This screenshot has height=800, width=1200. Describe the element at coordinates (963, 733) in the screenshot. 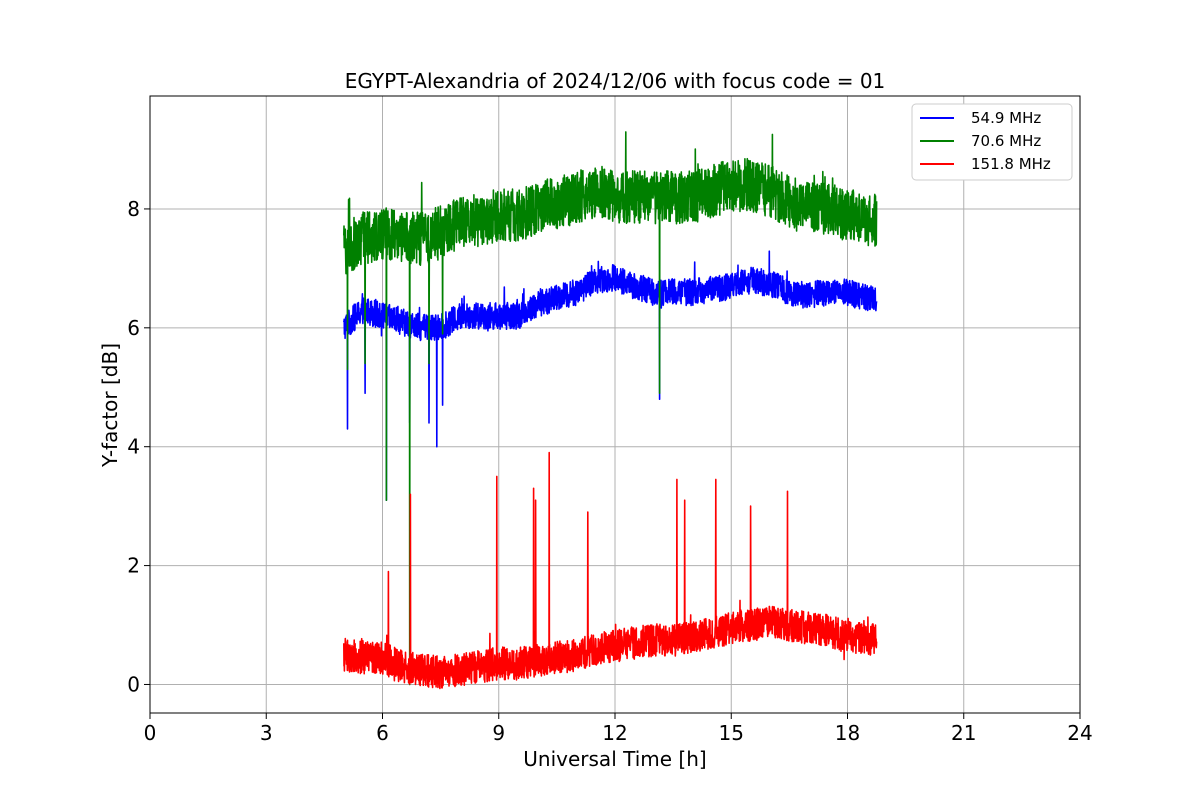

I see `x-tick-label: 21` at that location.